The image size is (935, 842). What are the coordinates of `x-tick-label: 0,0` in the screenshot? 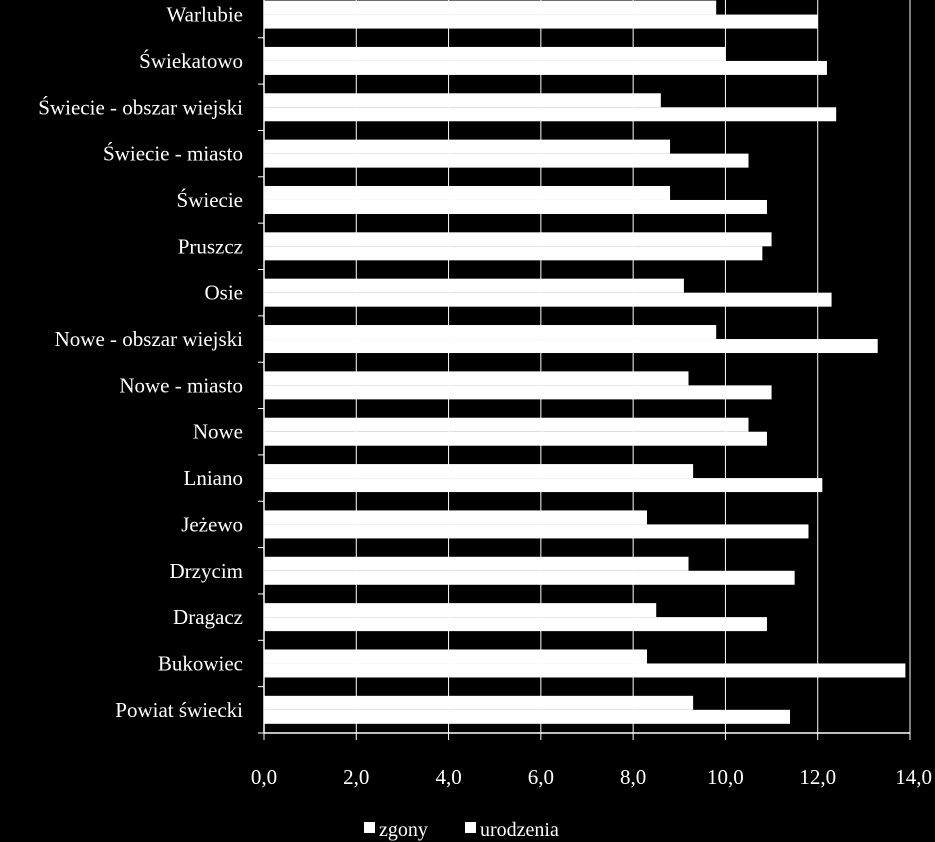 It's located at (264, 777).